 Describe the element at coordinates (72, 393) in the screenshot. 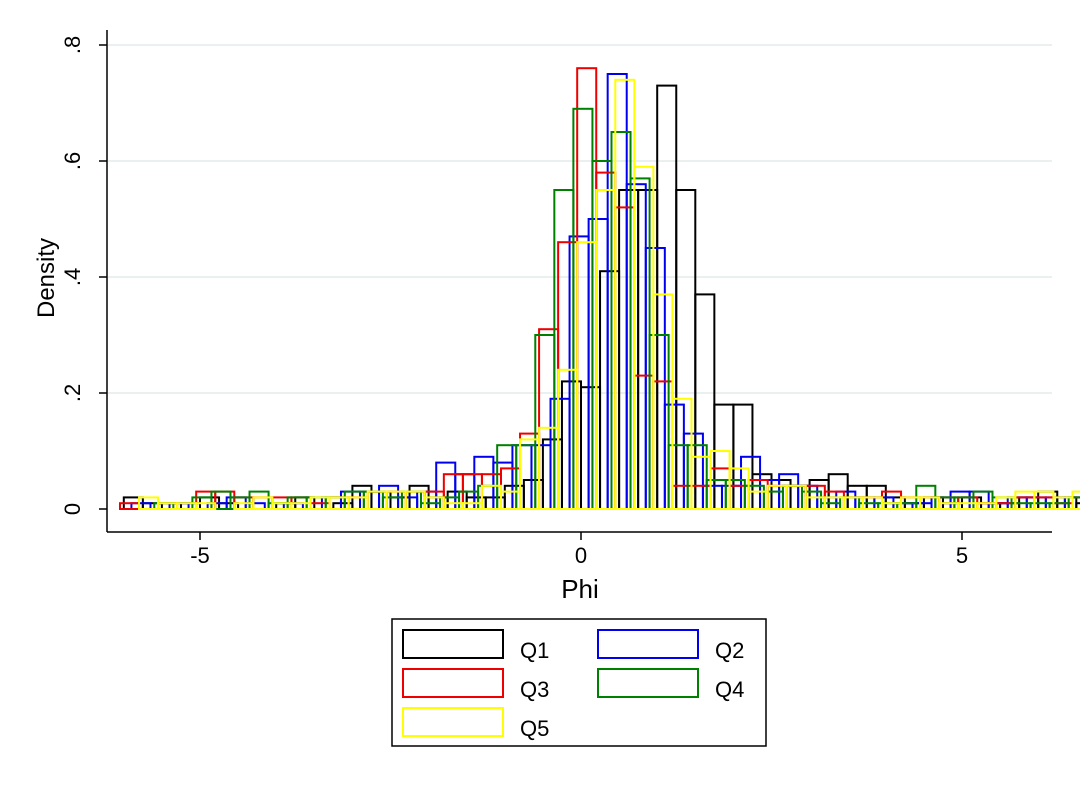

I see `y-tick-label-1: .2` at that location.